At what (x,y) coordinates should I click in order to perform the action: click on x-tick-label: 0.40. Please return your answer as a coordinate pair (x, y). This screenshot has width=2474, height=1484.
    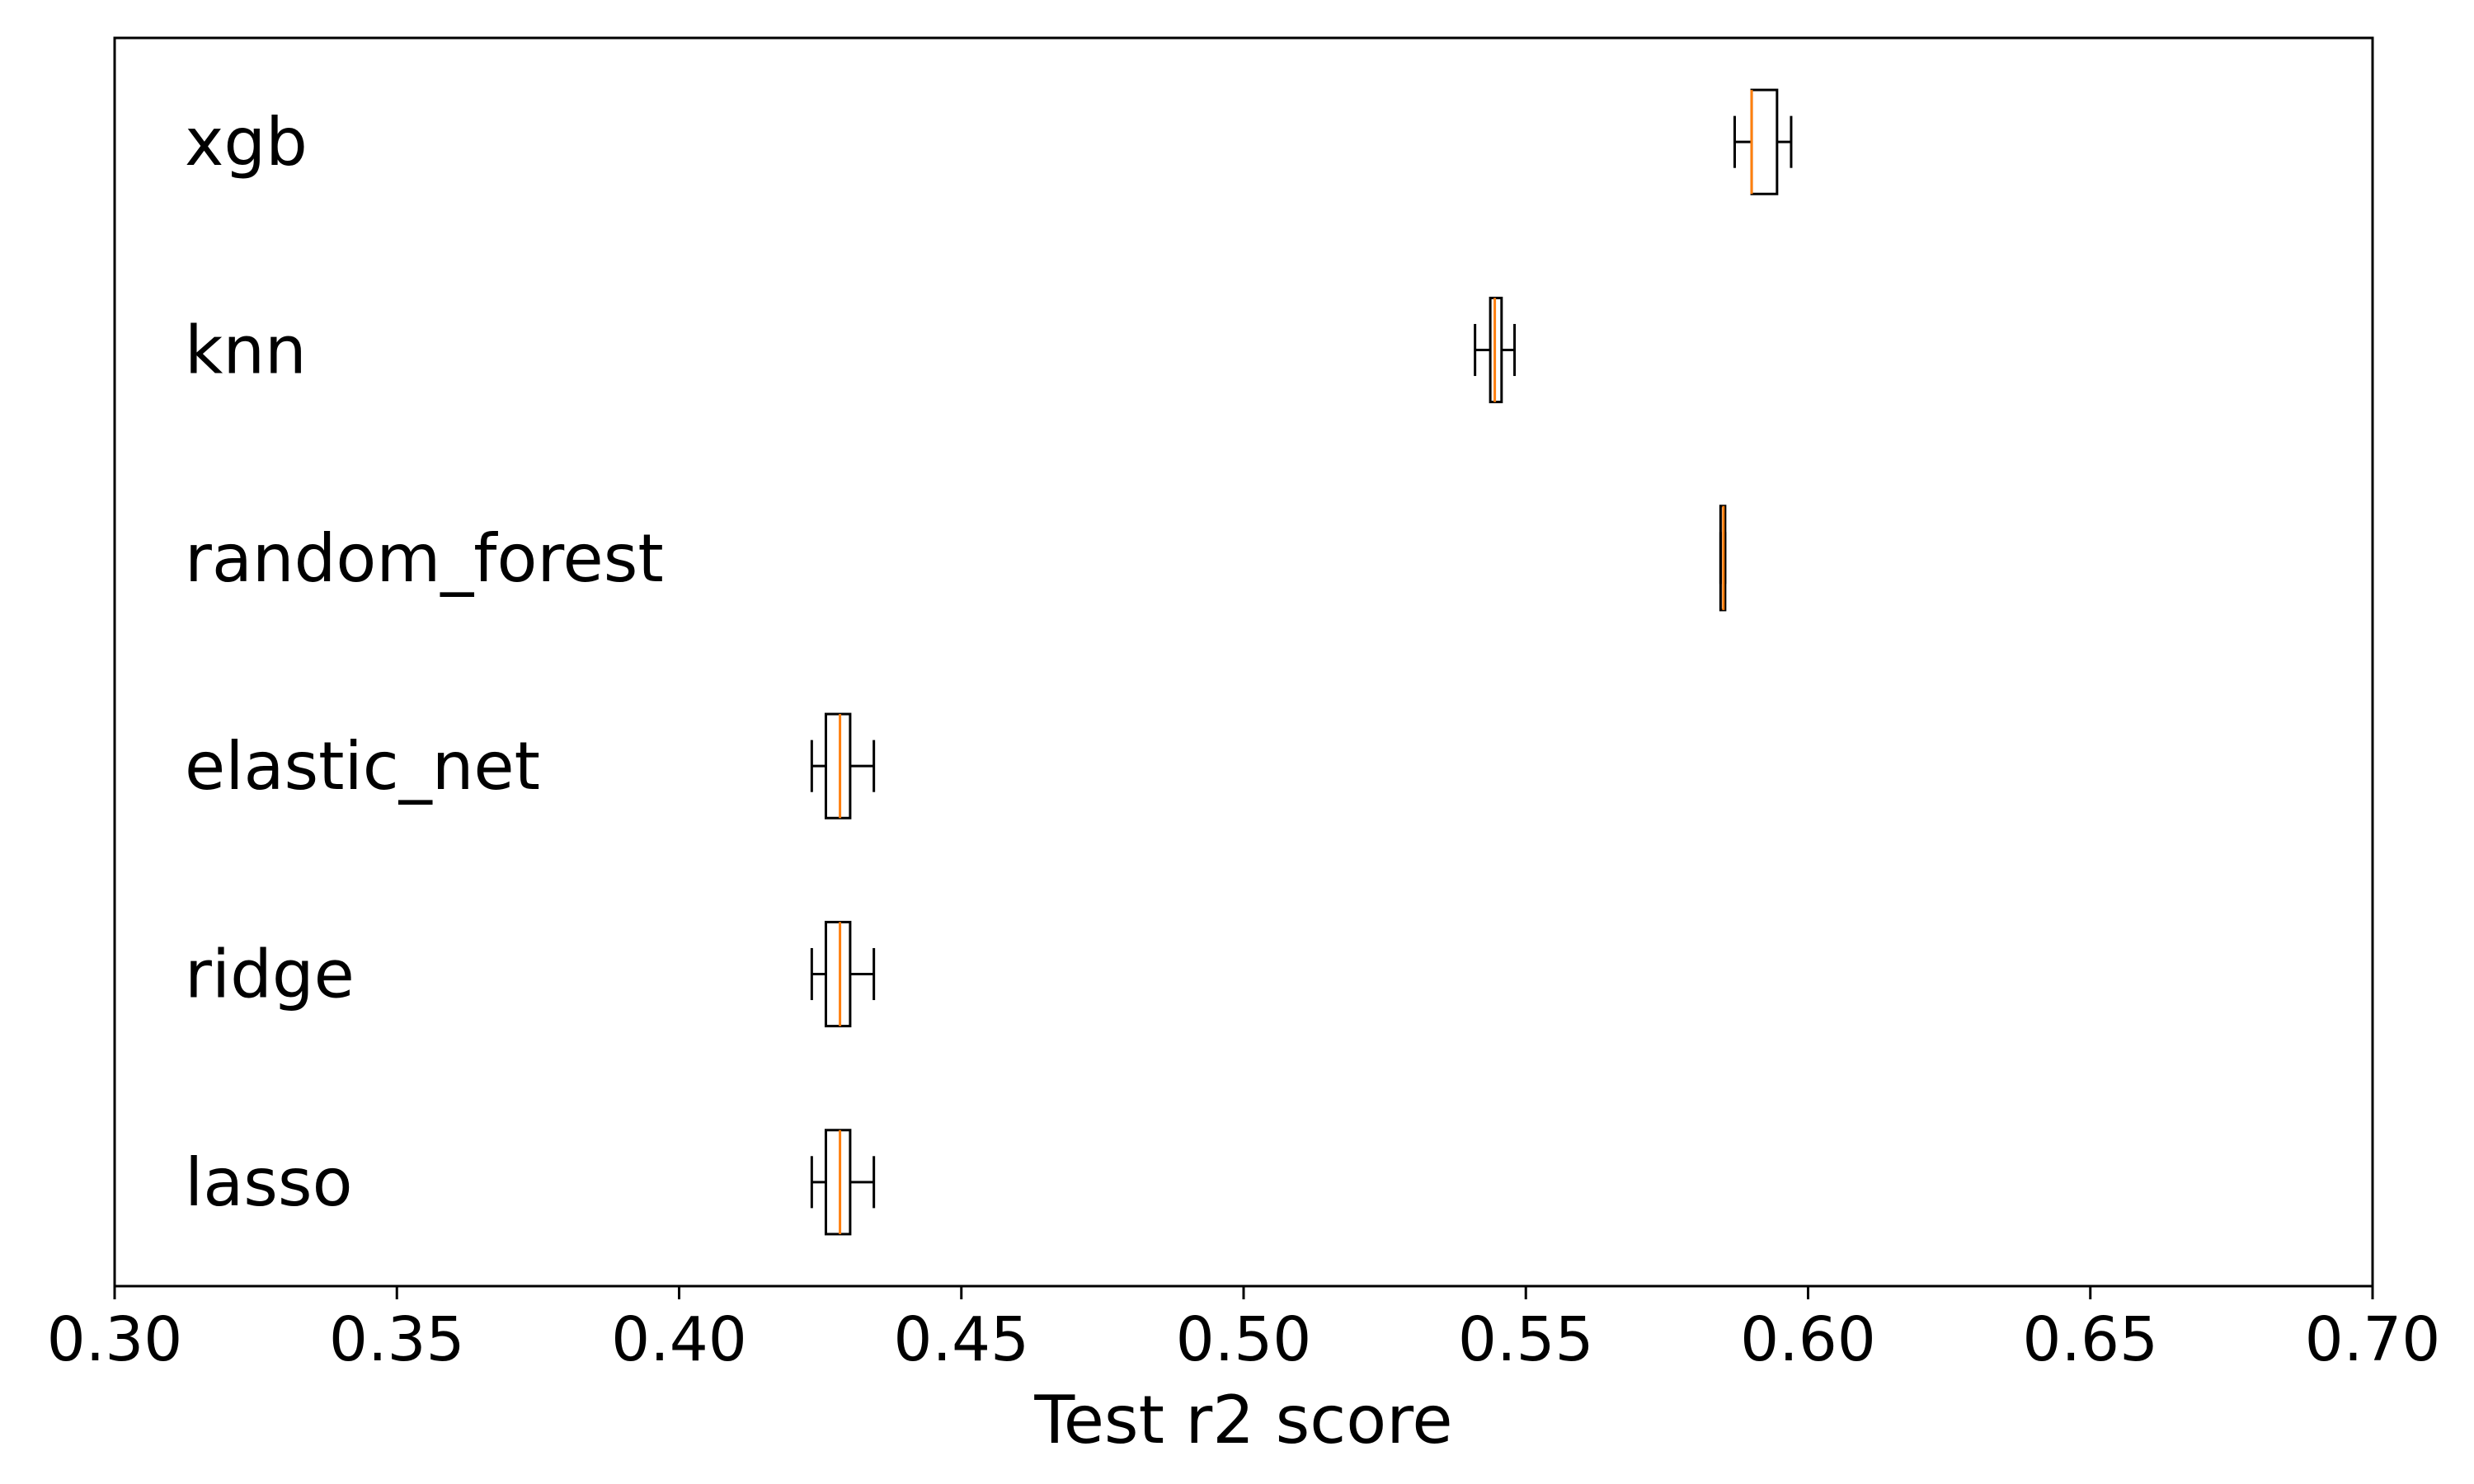
    Looking at the image, I should click on (679, 1339).